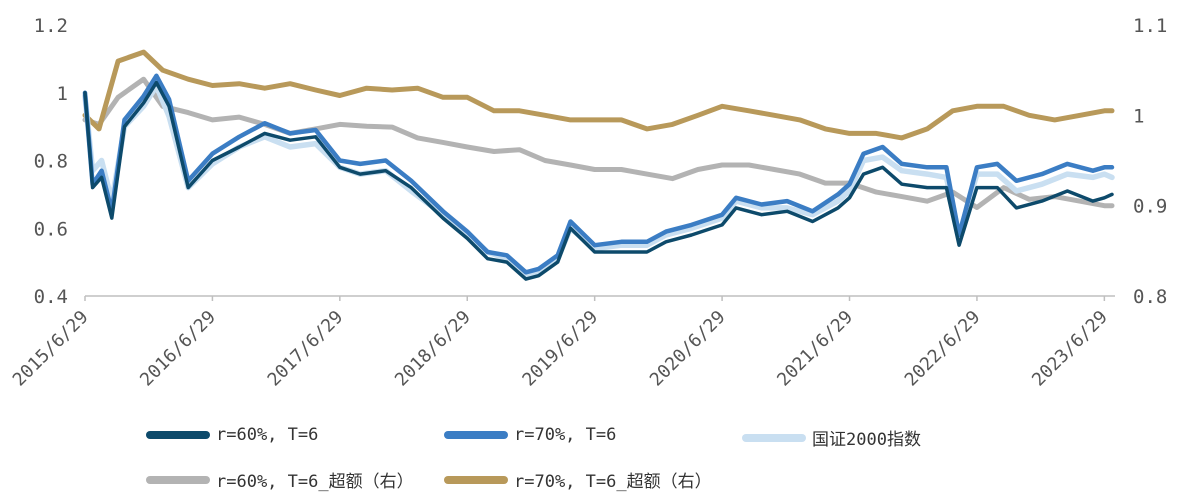  I want to click on x-tick-label: 2022/6/29, so click(943, 349).